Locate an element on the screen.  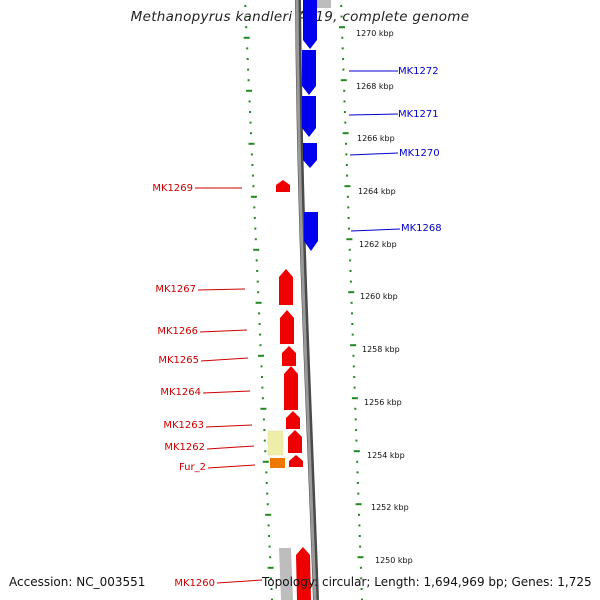
leader-line-mk1271 is located at coordinates (373, 114).